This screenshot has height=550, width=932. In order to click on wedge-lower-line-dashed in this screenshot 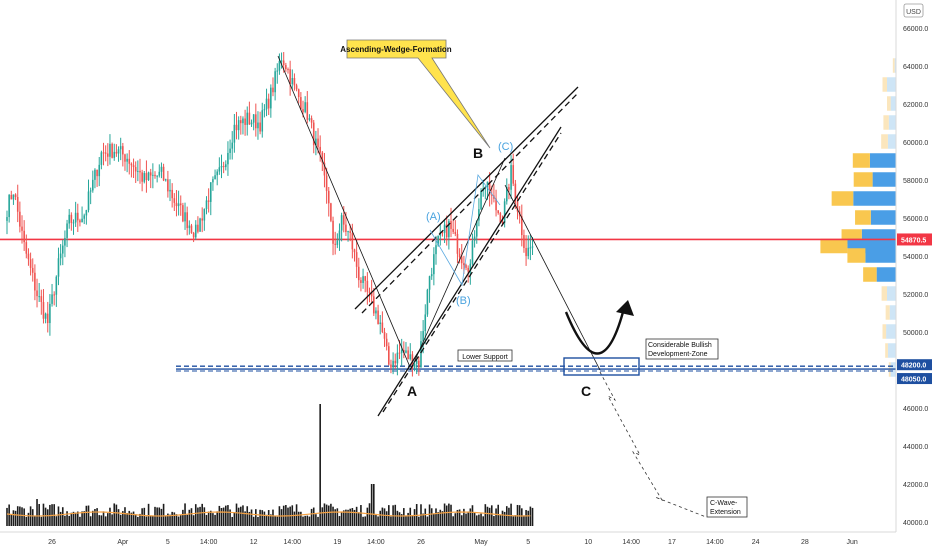, I will do `click(472, 272)`.